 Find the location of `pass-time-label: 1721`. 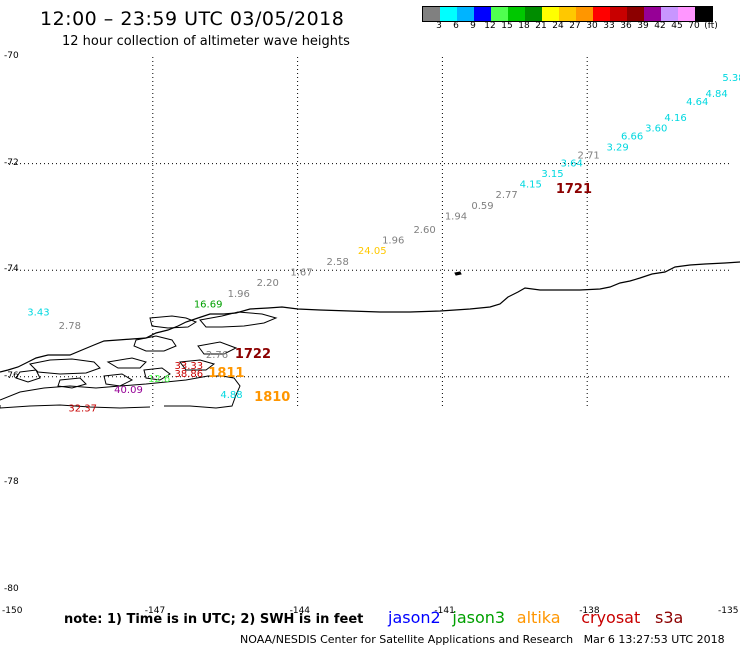

pass-time-label: 1721 is located at coordinates (574, 189).